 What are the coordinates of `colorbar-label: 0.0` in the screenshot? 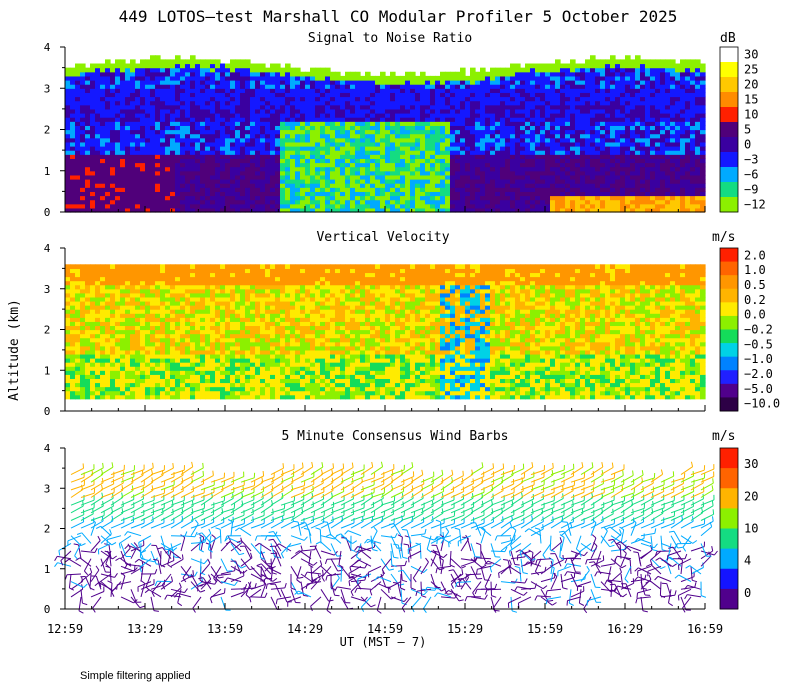 It's located at (755, 315).